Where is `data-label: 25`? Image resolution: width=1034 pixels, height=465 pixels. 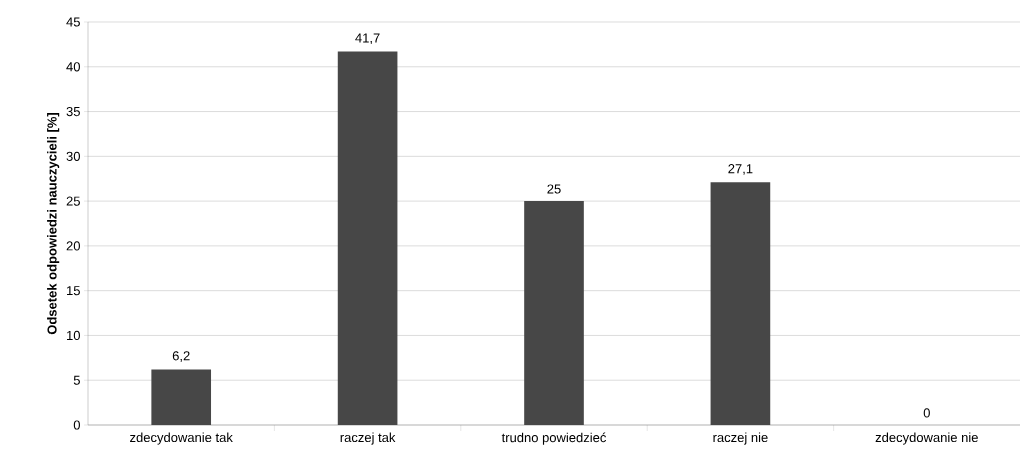 data-label: 25 is located at coordinates (554, 189).